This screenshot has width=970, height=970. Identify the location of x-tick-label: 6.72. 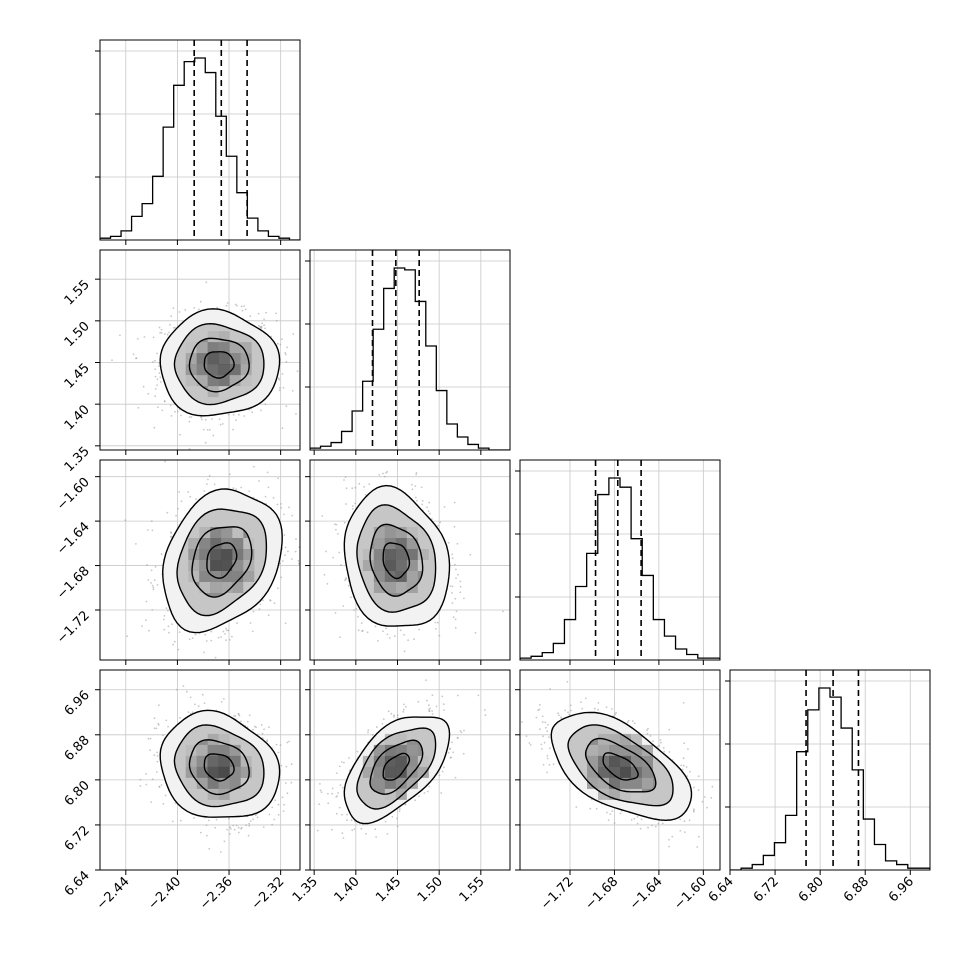
(766, 889).